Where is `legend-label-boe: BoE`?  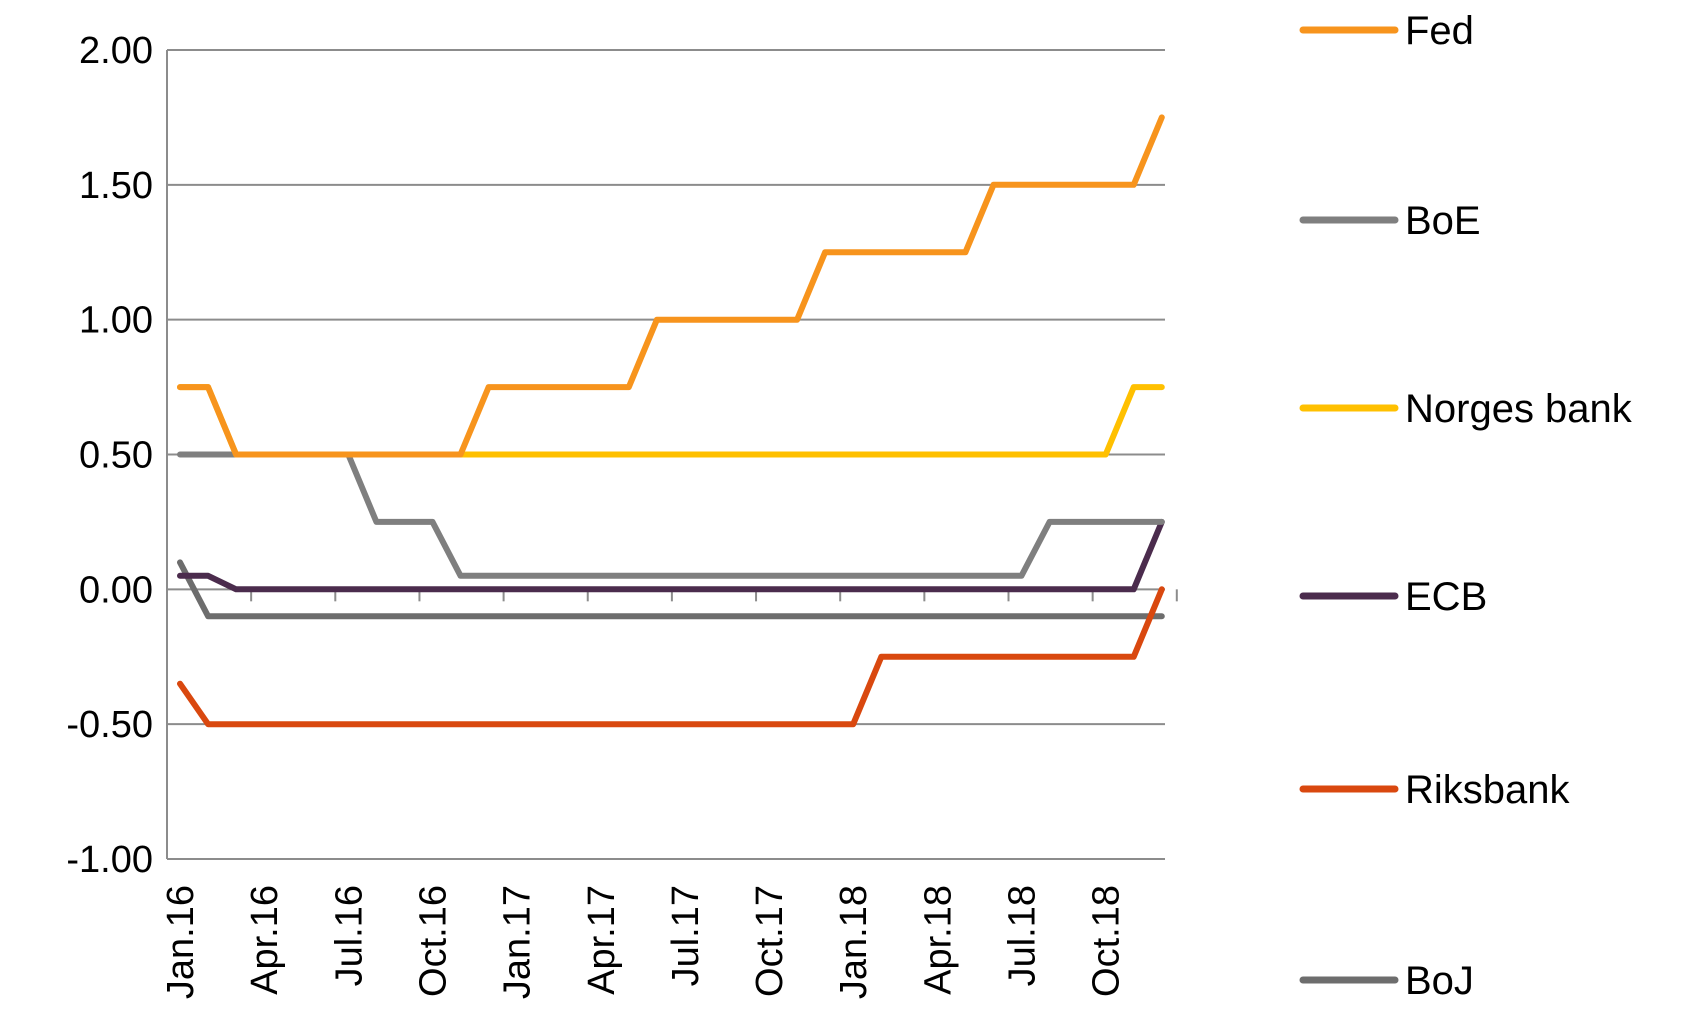
legend-label-boe: BoE is located at coordinates (1443, 221).